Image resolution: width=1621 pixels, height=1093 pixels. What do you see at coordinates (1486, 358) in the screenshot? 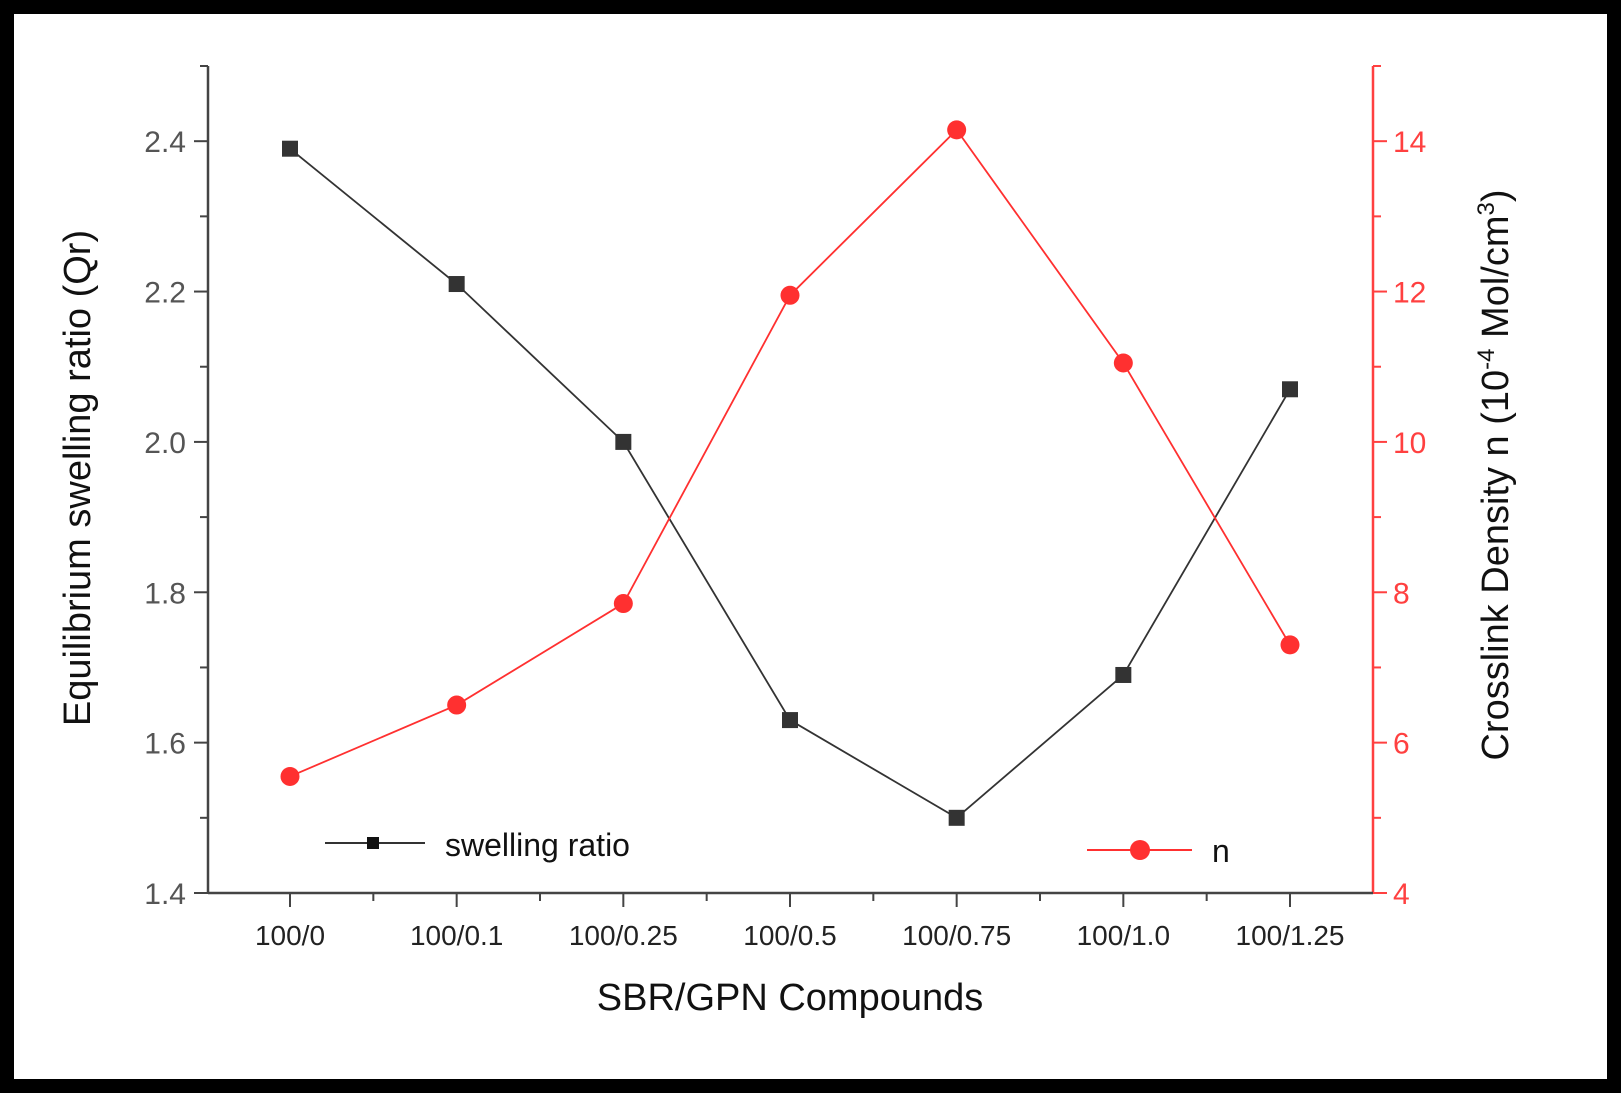
I see `right-y-title-exponent: -4` at bounding box center [1486, 358].